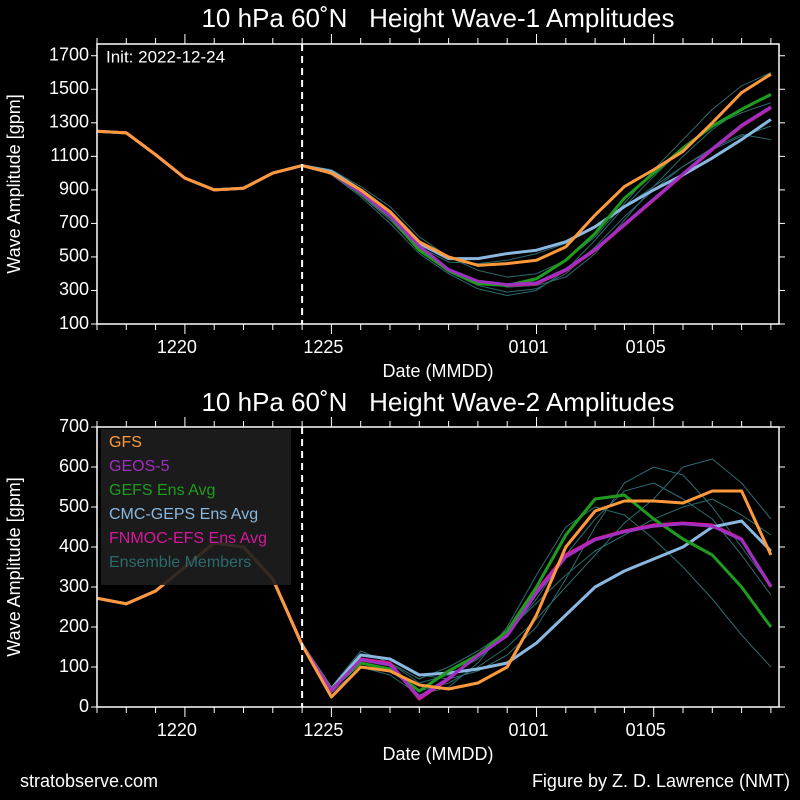 Image resolution: width=800 pixels, height=800 pixels. Describe the element at coordinates (74, 626) in the screenshot. I see `y-tick-label: 200` at that location.